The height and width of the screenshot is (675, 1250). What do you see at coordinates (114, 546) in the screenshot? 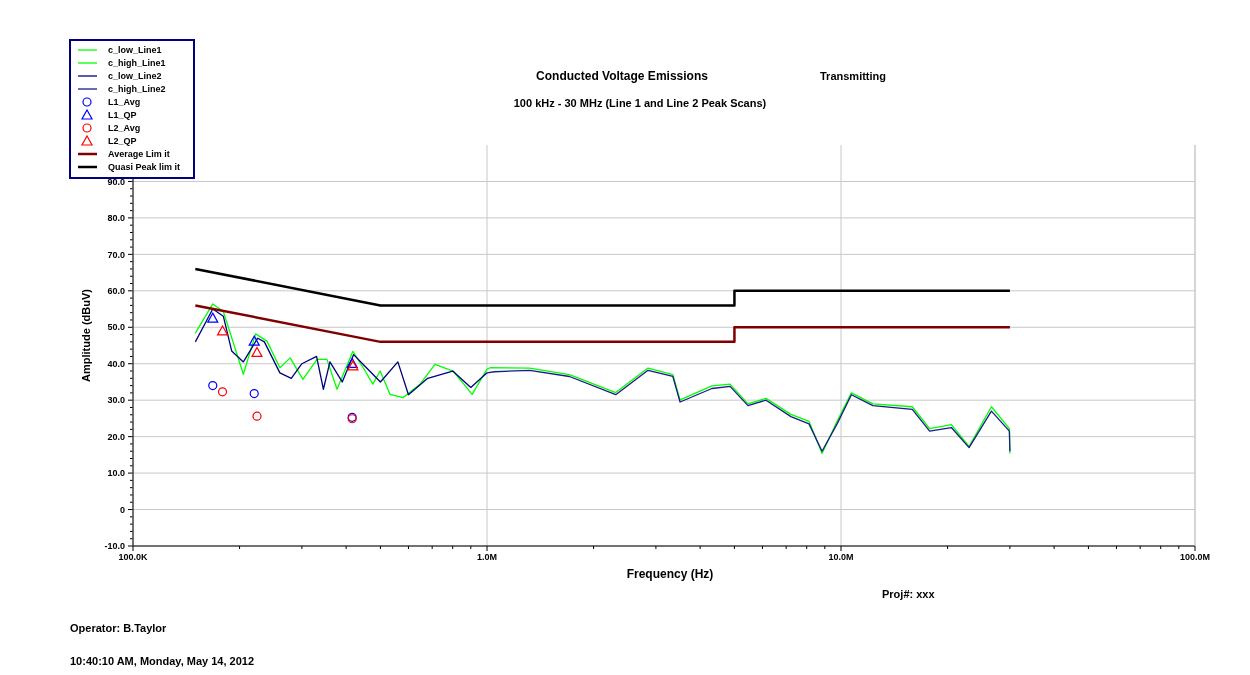
I see `y-tick-label: -10.0` at bounding box center [114, 546].